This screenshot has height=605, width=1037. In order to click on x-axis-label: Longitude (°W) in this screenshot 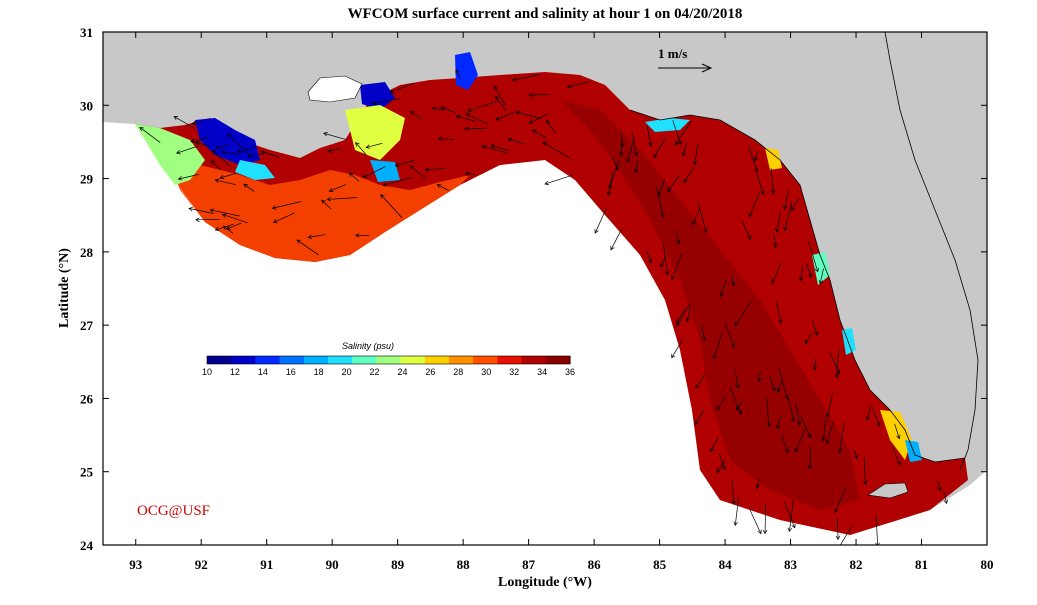, I will do `click(545, 582)`.